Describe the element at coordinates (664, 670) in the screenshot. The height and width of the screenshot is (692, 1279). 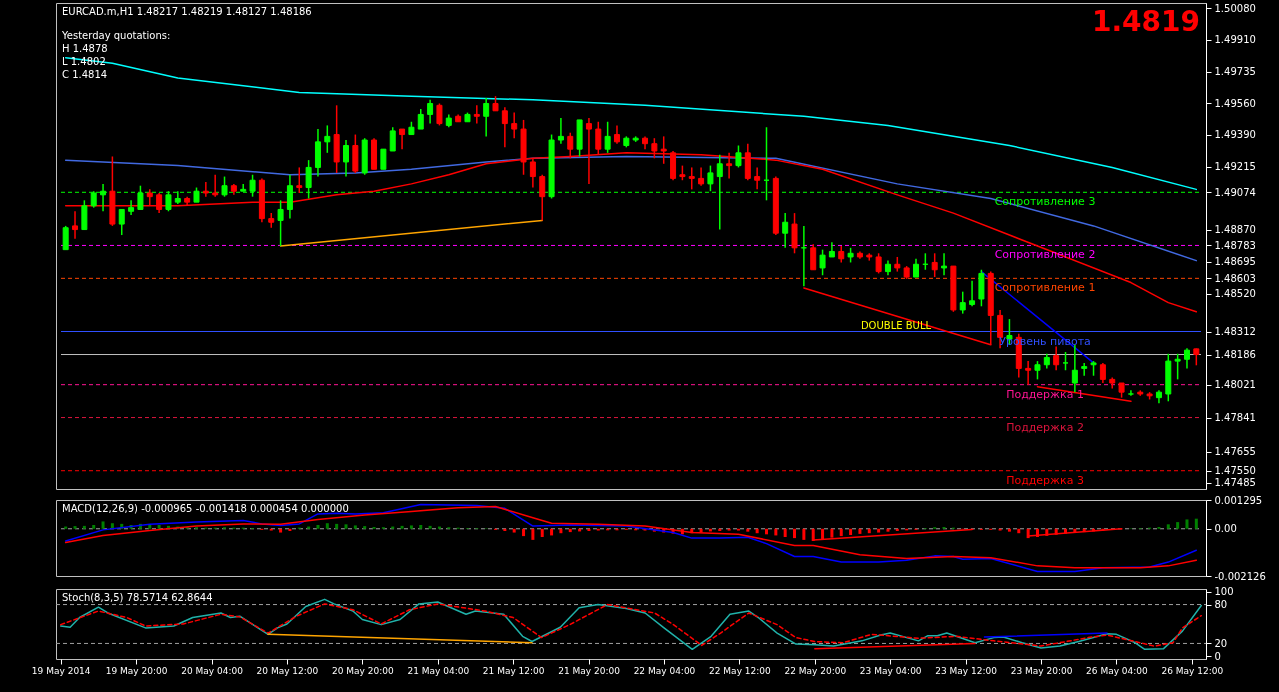
I see `x-tick-label: 22 May 04:00` at that location.